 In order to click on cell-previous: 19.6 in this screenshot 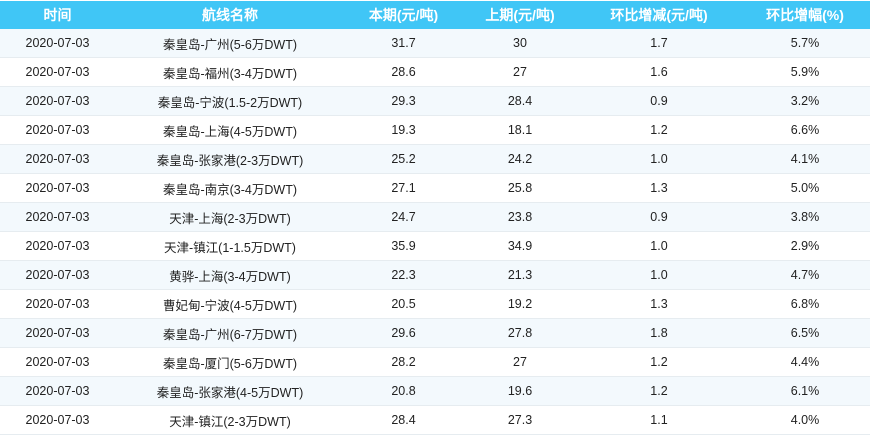, I will do `click(520, 391)`.